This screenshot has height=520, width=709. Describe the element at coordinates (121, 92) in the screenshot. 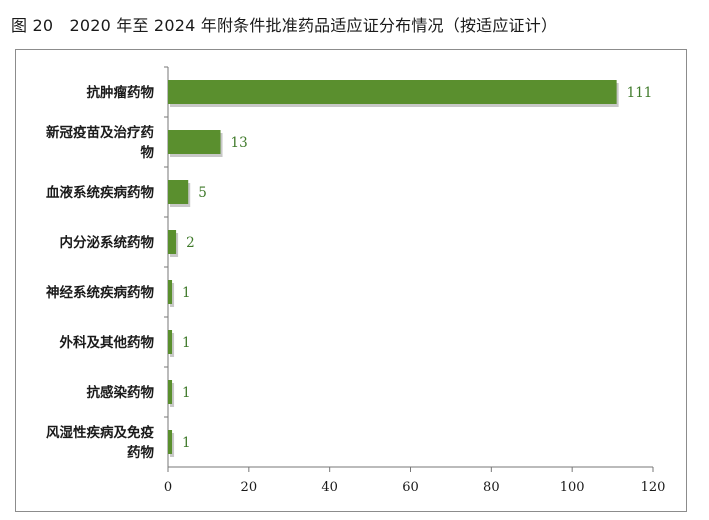

I see `category-label: 抗肿瘤药物` at that location.